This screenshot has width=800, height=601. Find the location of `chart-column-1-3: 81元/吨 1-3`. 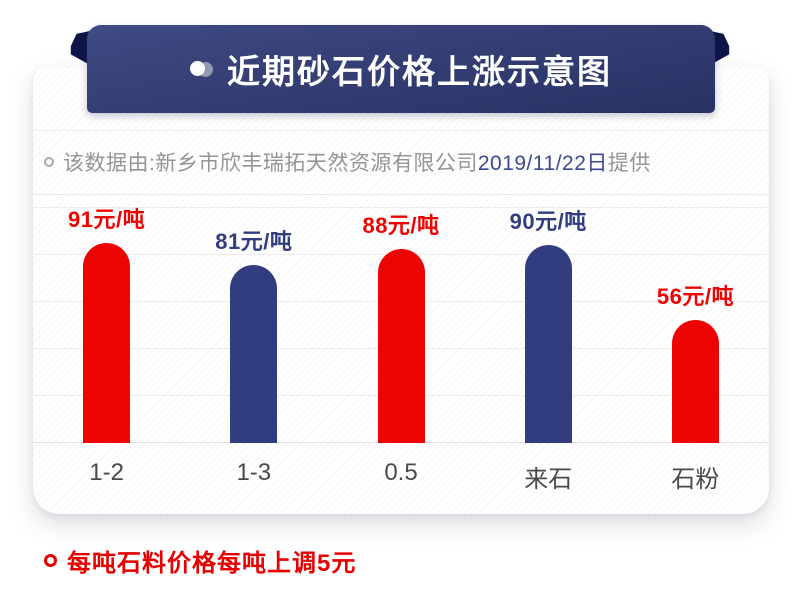

chart-column-1-3: 81元/吨 1-3 is located at coordinates (253, 340).